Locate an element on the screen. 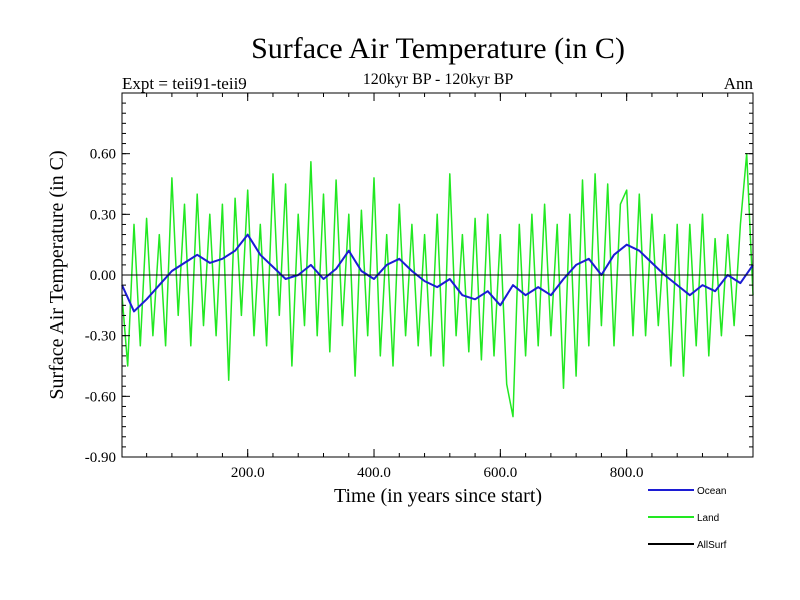 Image resolution: width=800 pixels, height=600 pixels. season-label: Ann is located at coordinates (739, 83).